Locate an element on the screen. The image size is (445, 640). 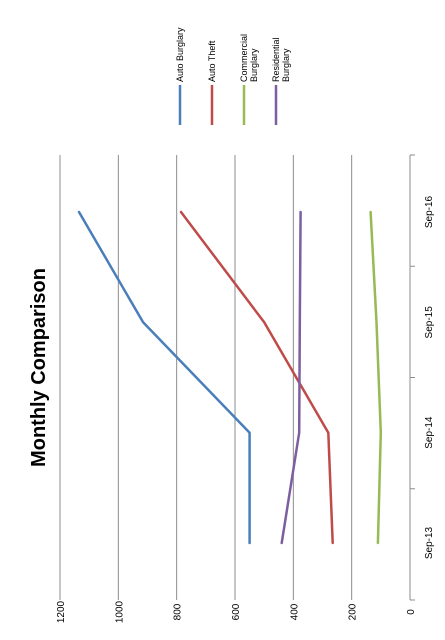
value-tick-label: 200 is located at coordinates (353, 611).